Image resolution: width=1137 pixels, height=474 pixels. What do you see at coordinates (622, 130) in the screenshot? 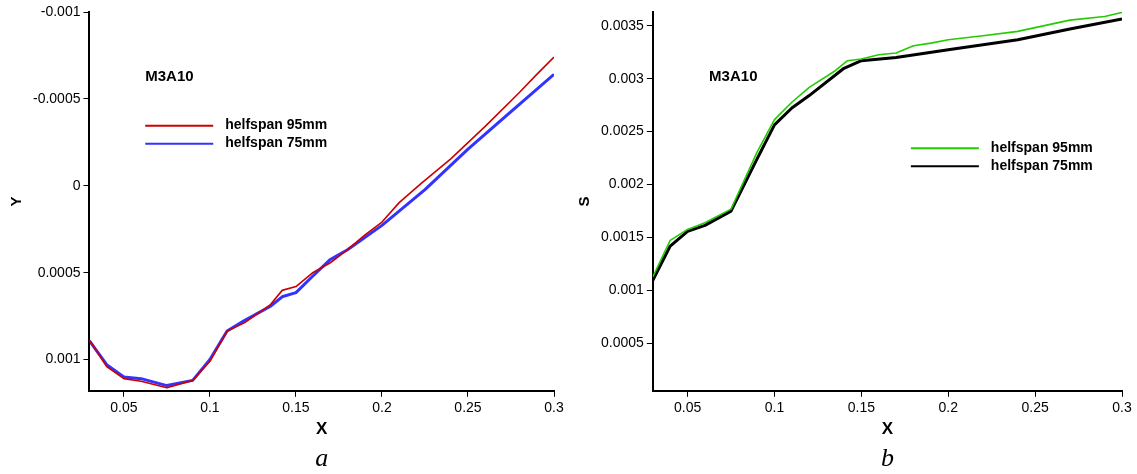
I see `y-tick-label: 0.0025` at bounding box center [622, 130].